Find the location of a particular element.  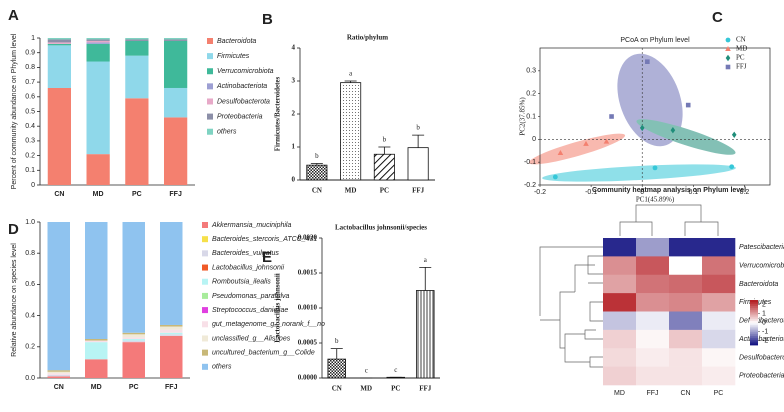

legend-label: unclassified_g__Alistipes is located at coordinates (251, 338).